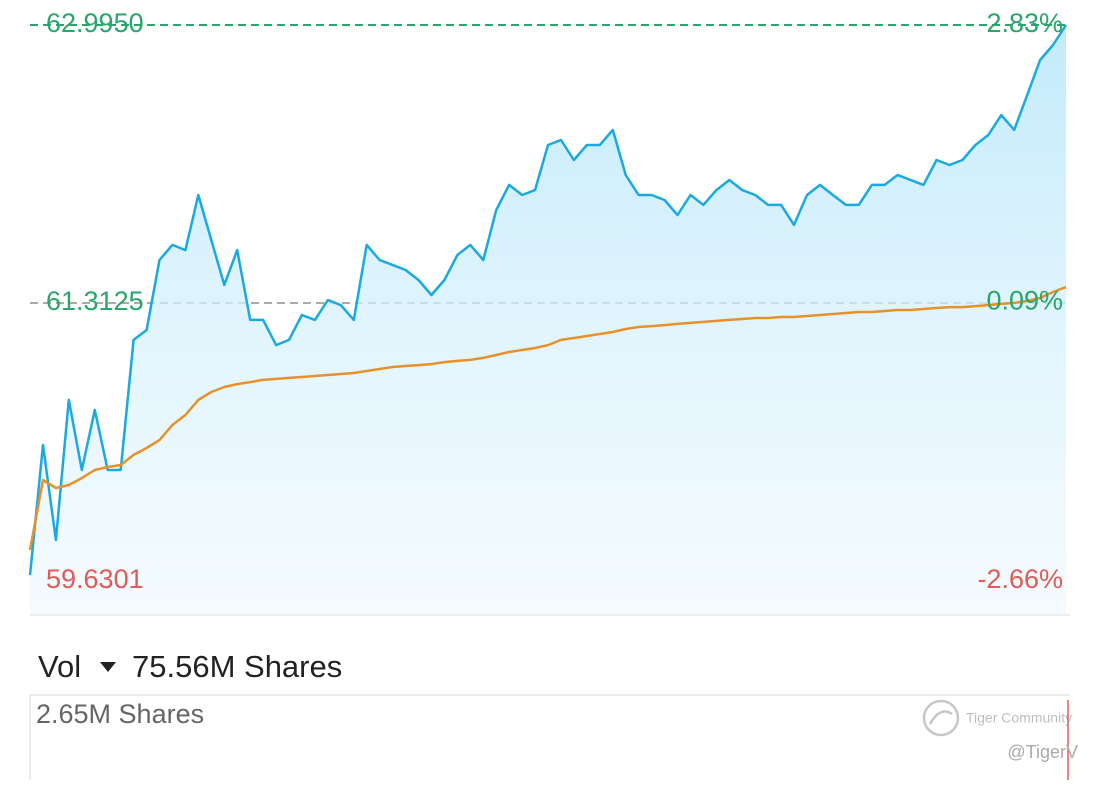 The height and width of the screenshot is (785, 1100). I want to click on y-tick-label: 61.3125, so click(95, 301).